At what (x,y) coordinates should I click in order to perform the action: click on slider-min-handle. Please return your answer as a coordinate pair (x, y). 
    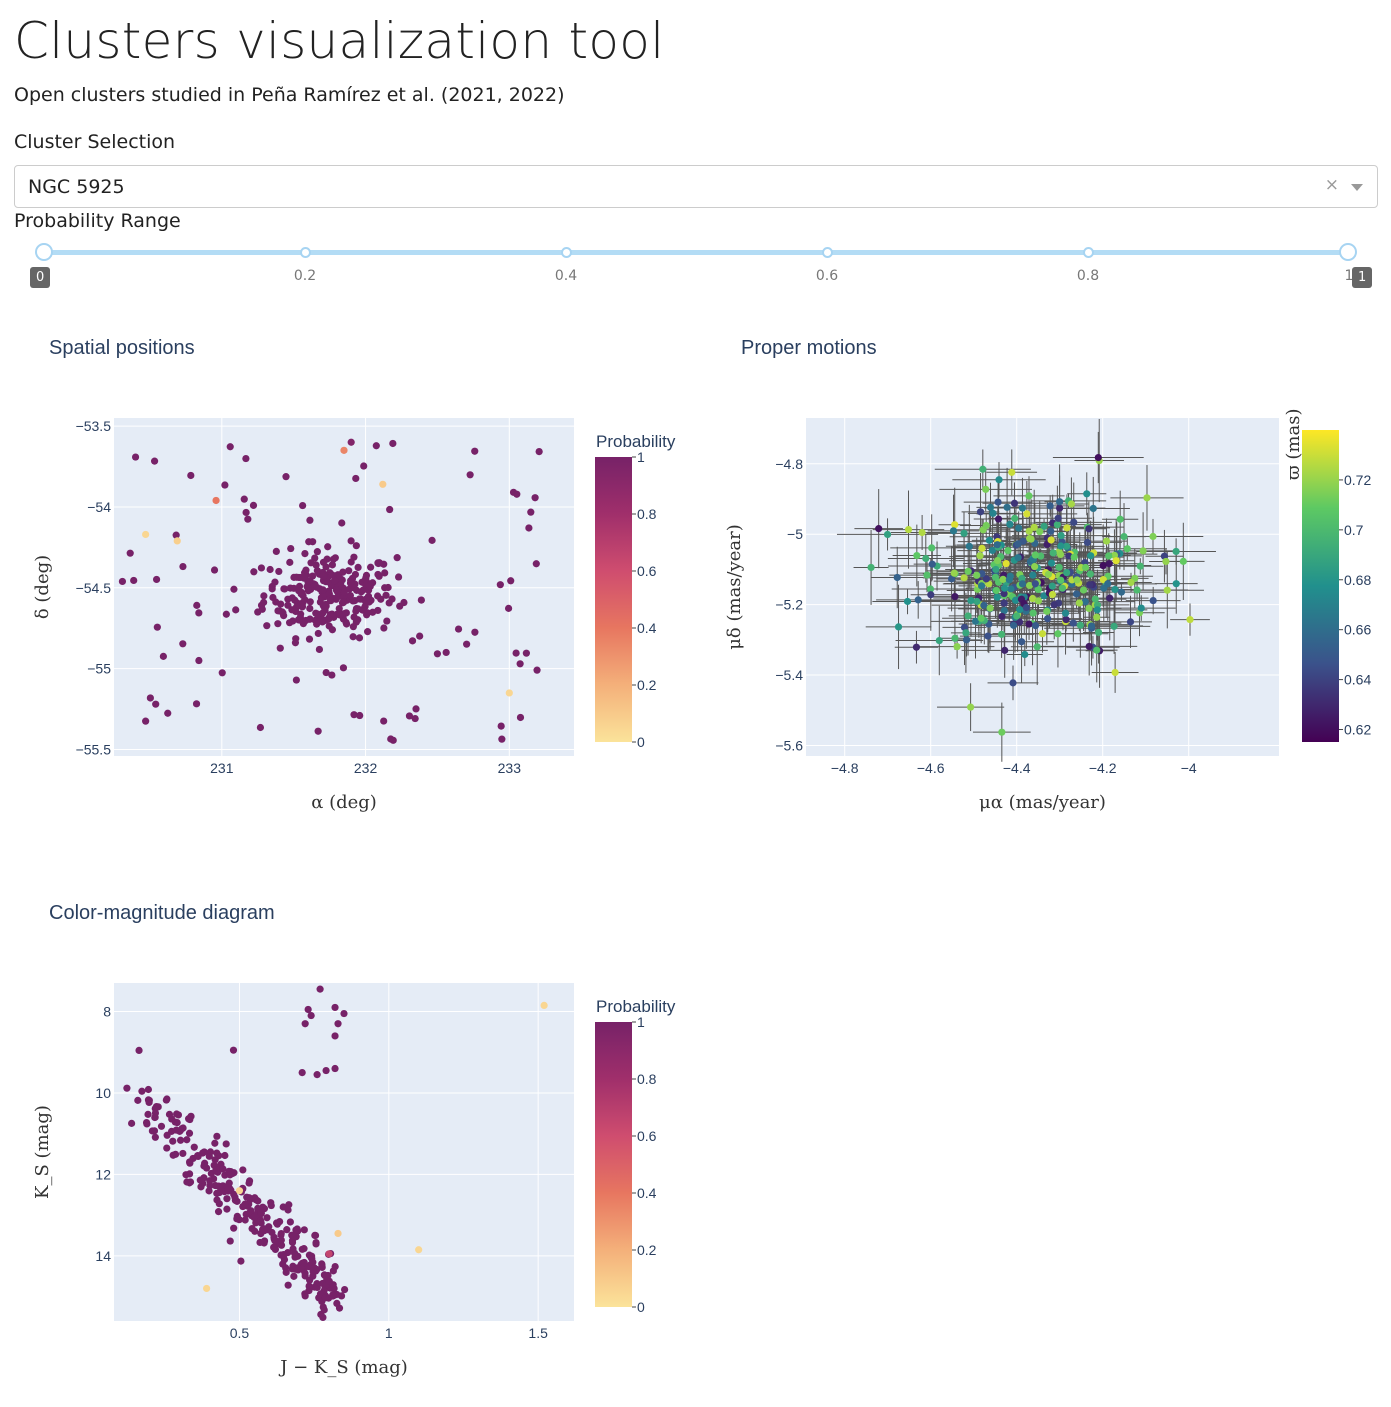
    Looking at the image, I should click on (44, 252).